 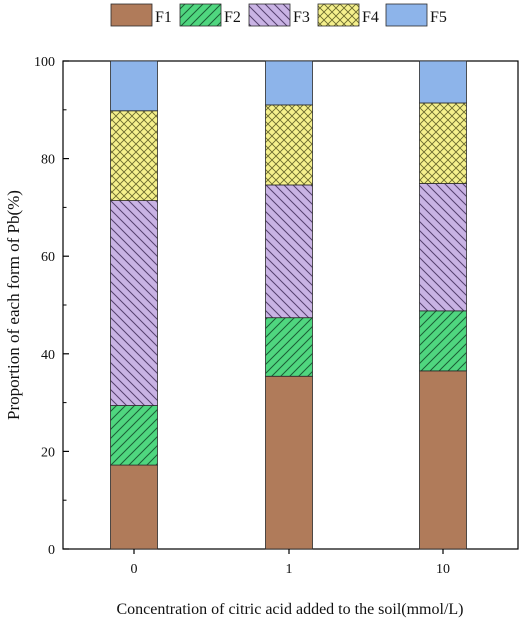 I want to click on y-axis: 0 20 40 60 80 100, so click(x=51, y=306).